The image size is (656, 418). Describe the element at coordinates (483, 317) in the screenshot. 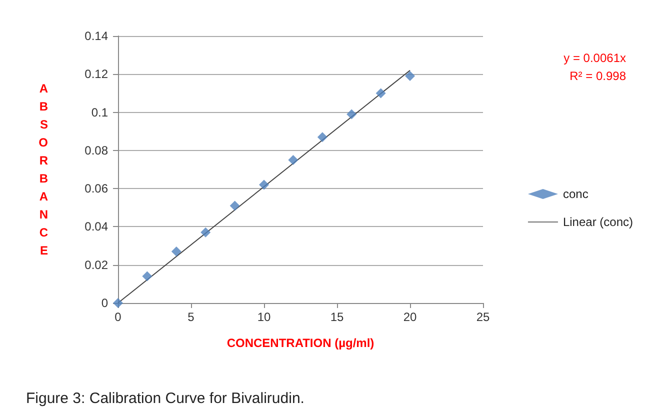

I see `x-tick-label: 25` at that location.